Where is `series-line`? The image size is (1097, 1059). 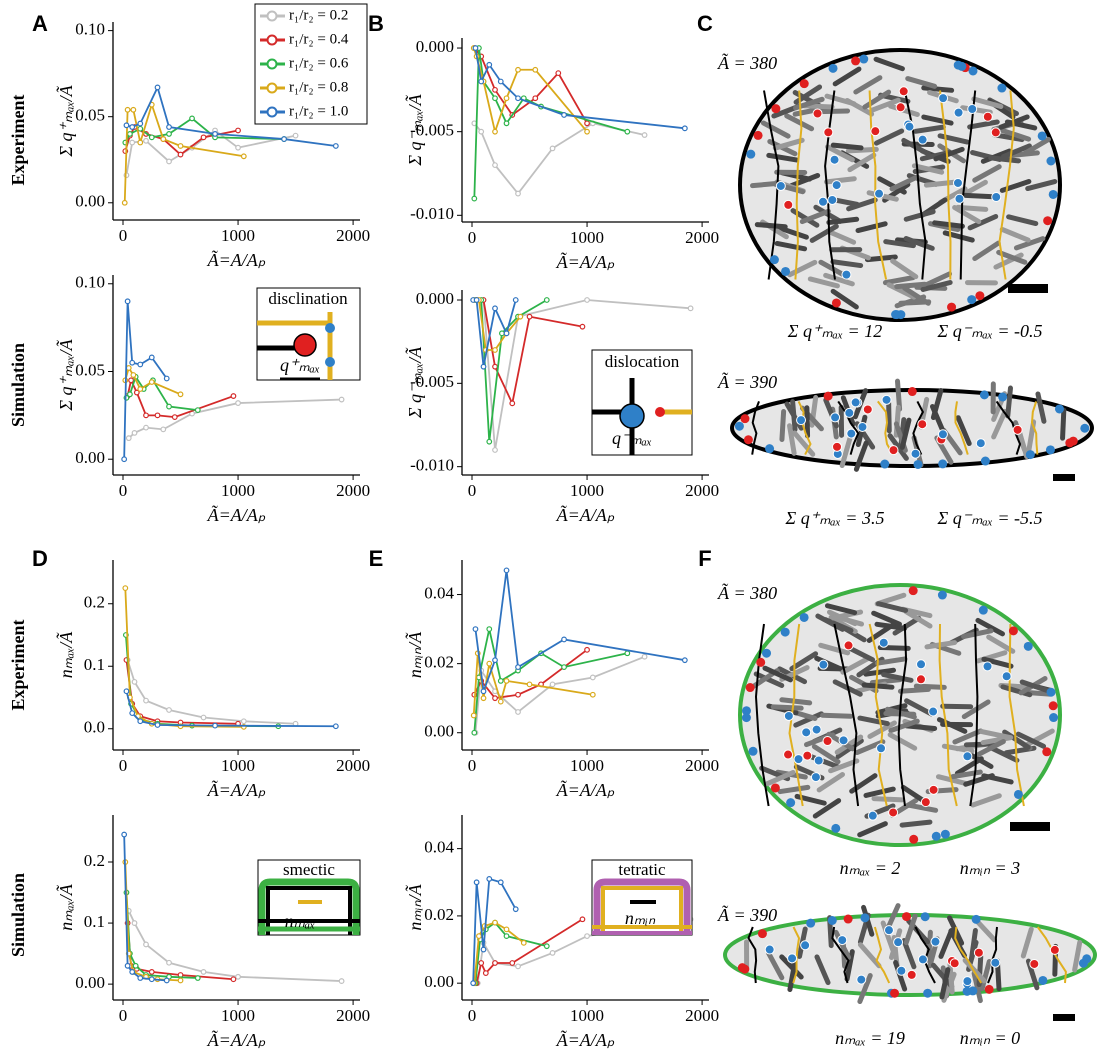
series-line is located at coordinates (494, 930).